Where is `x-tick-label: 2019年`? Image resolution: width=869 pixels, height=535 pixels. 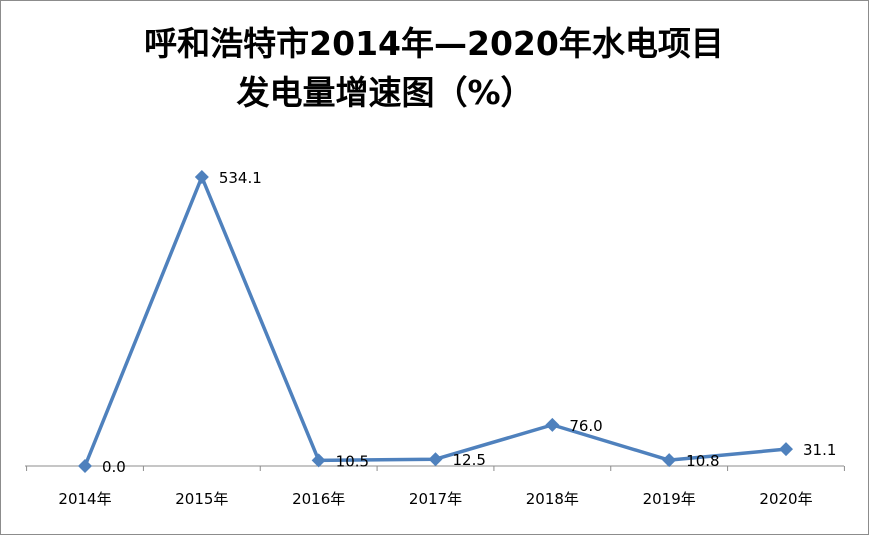
x-tick-label: 2019年 is located at coordinates (669, 499).